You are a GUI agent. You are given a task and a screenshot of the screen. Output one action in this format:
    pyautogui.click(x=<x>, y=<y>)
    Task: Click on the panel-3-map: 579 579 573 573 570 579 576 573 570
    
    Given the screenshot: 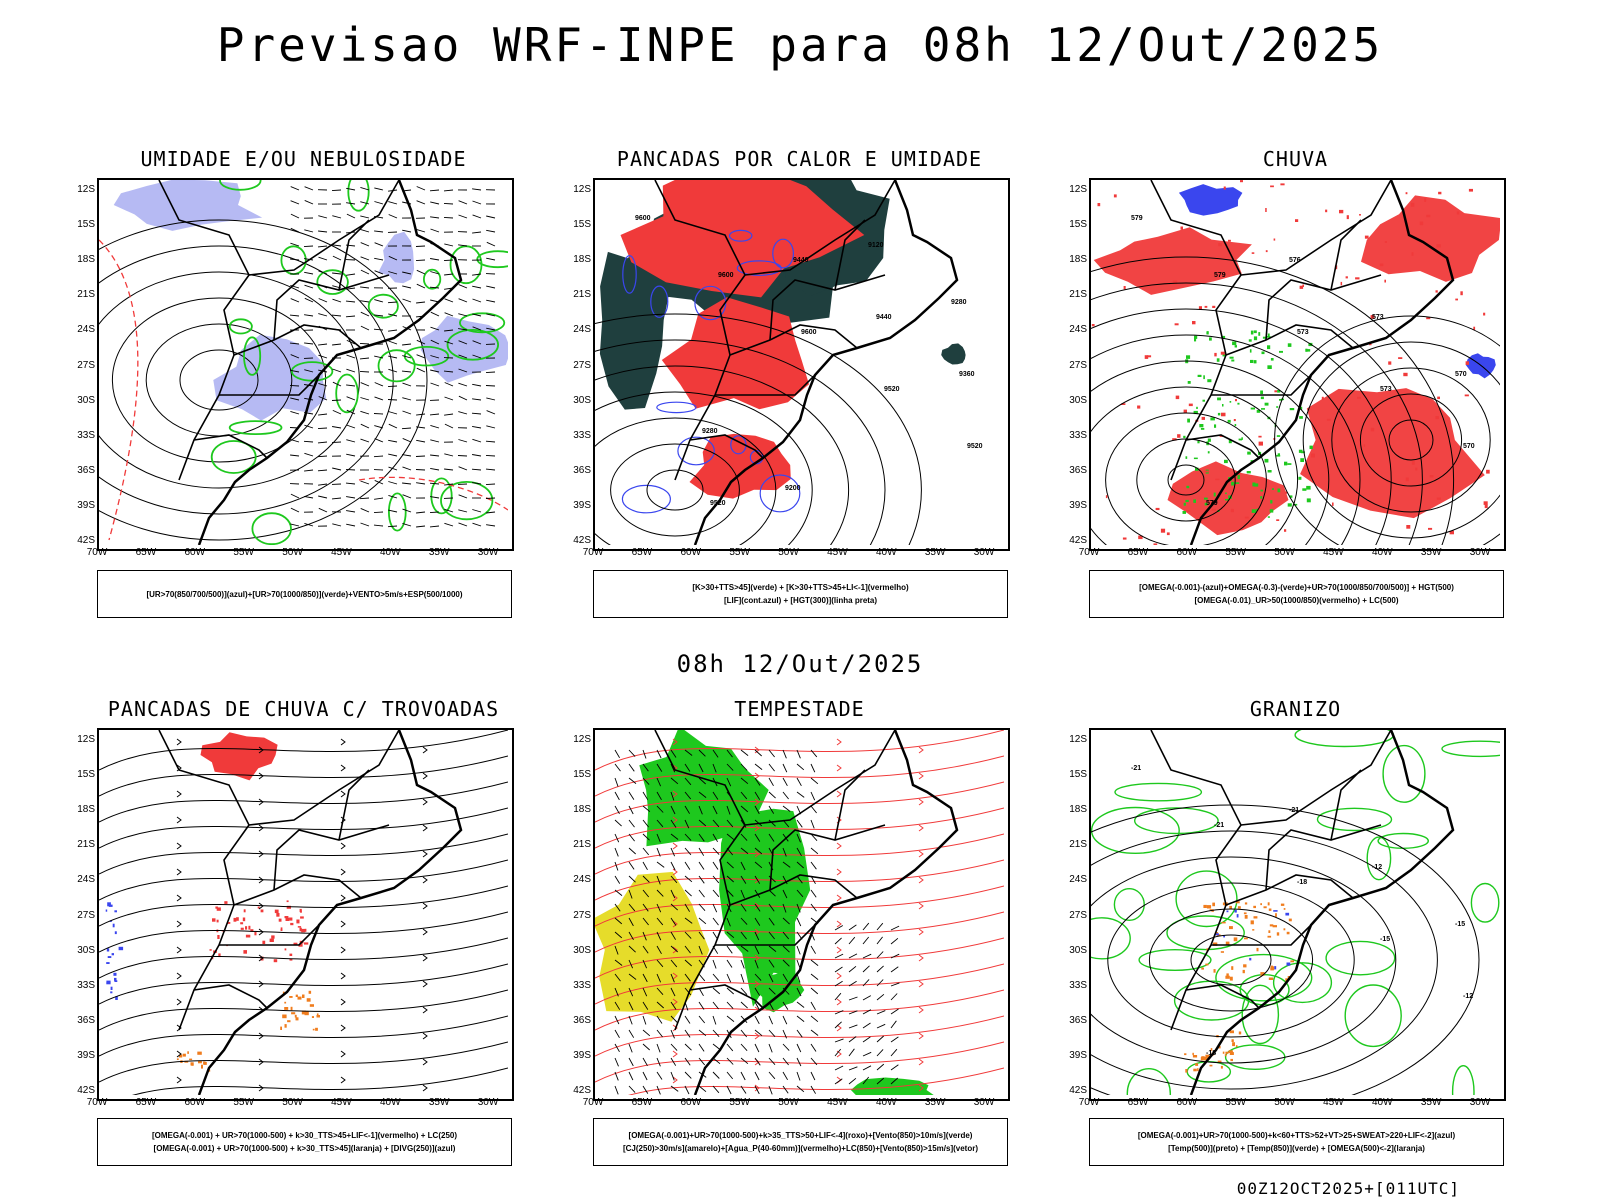 What is the action you would take?
    pyautogui.click(x=1297, y=364)
    